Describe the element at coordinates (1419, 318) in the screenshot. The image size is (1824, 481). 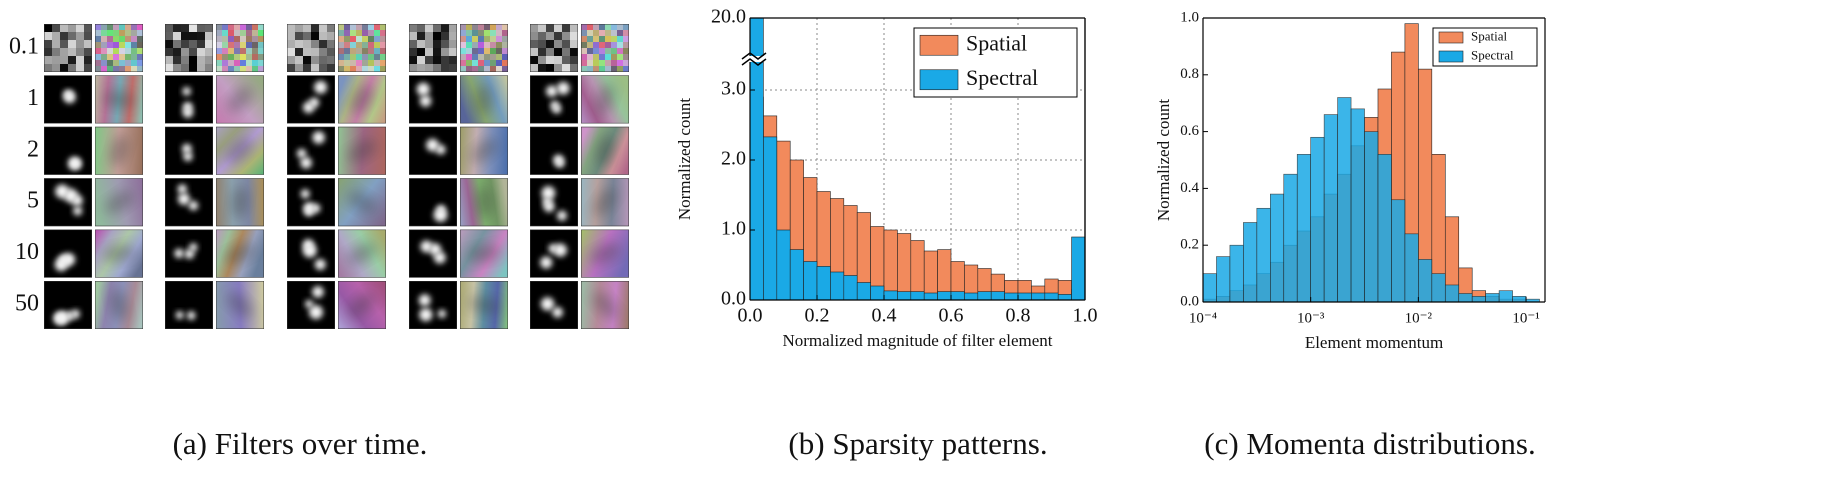
I see `x-tick-label: 10⁻²` at that location.